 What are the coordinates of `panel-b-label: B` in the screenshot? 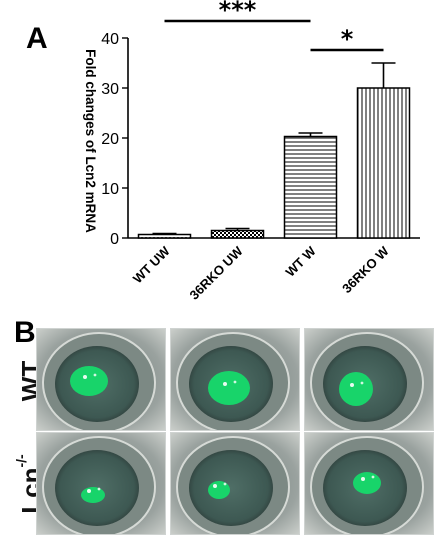 It's located at (25, 332).